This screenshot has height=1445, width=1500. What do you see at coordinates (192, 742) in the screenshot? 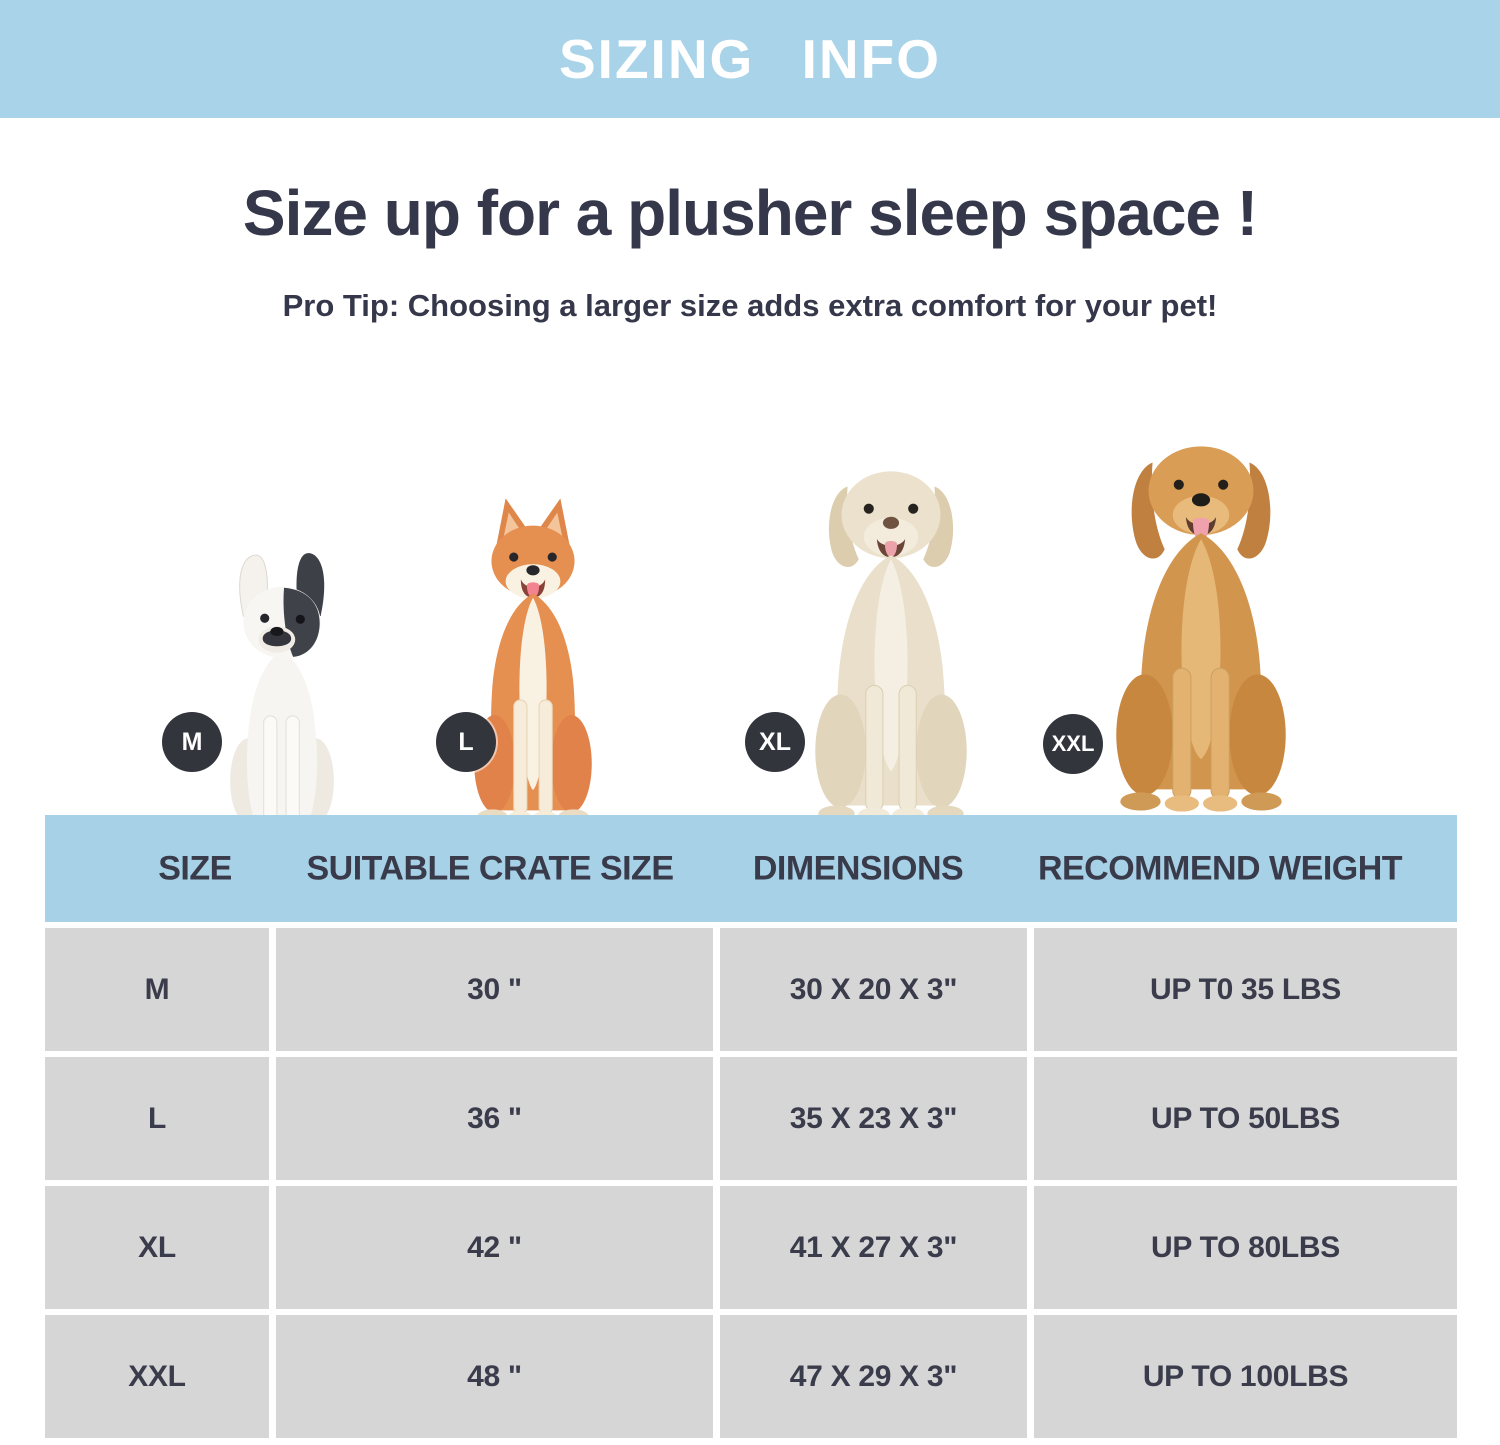
I see `size-badge-m: M` at bounding box center [192, 742].